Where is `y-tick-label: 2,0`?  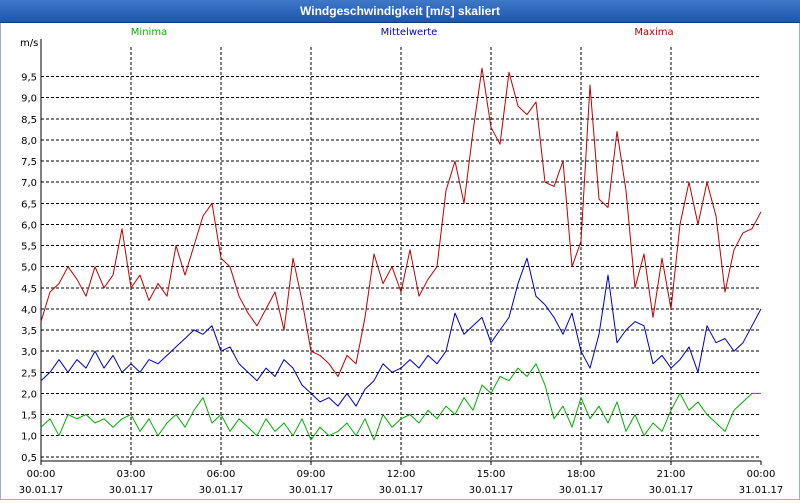 y-tick-label: 2,0 is located at coordinates (29, 394).